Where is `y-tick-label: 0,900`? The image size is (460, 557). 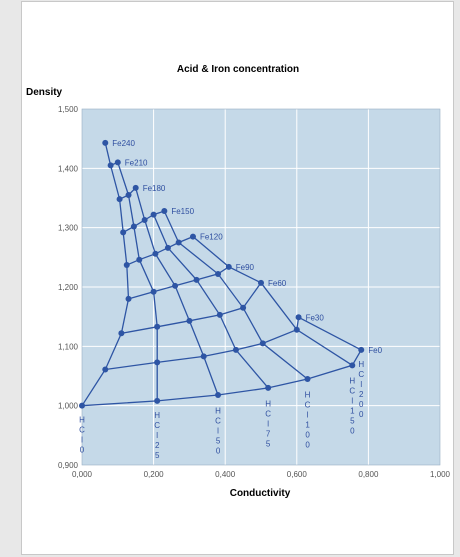
y-tick-label: 0,900 is located at coordinates (68, 465).